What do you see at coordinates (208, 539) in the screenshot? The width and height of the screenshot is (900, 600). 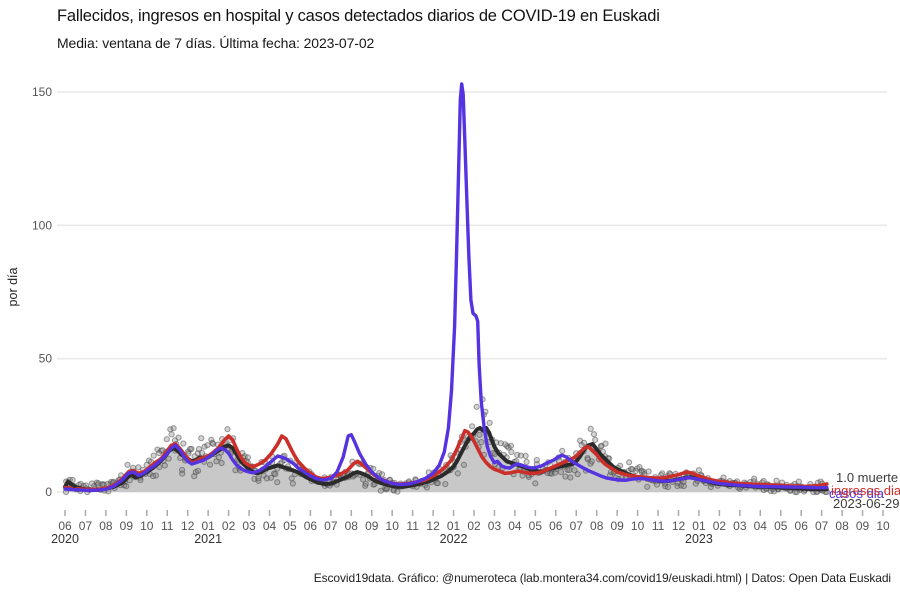 I see `x-year-label: 2021` at bounding box center [208, 539].